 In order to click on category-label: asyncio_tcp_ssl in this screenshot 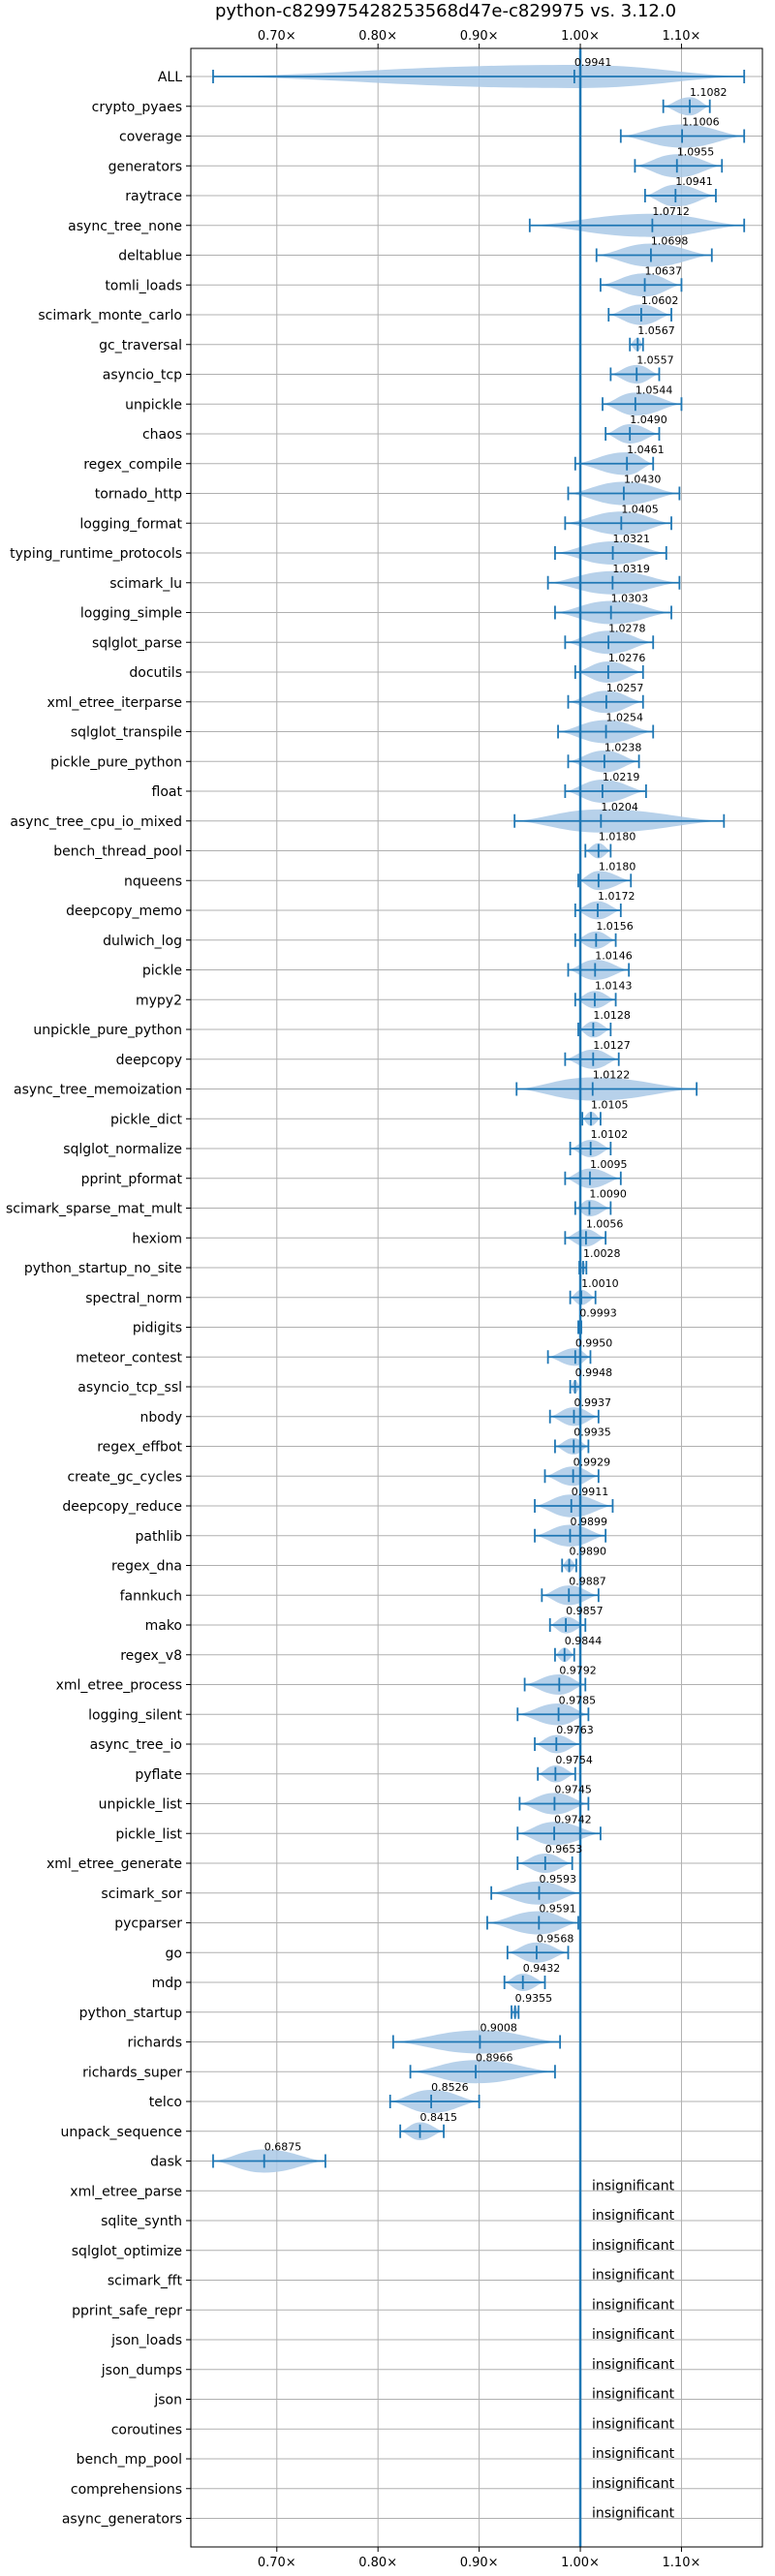, I will do `click(130, 1387)`.